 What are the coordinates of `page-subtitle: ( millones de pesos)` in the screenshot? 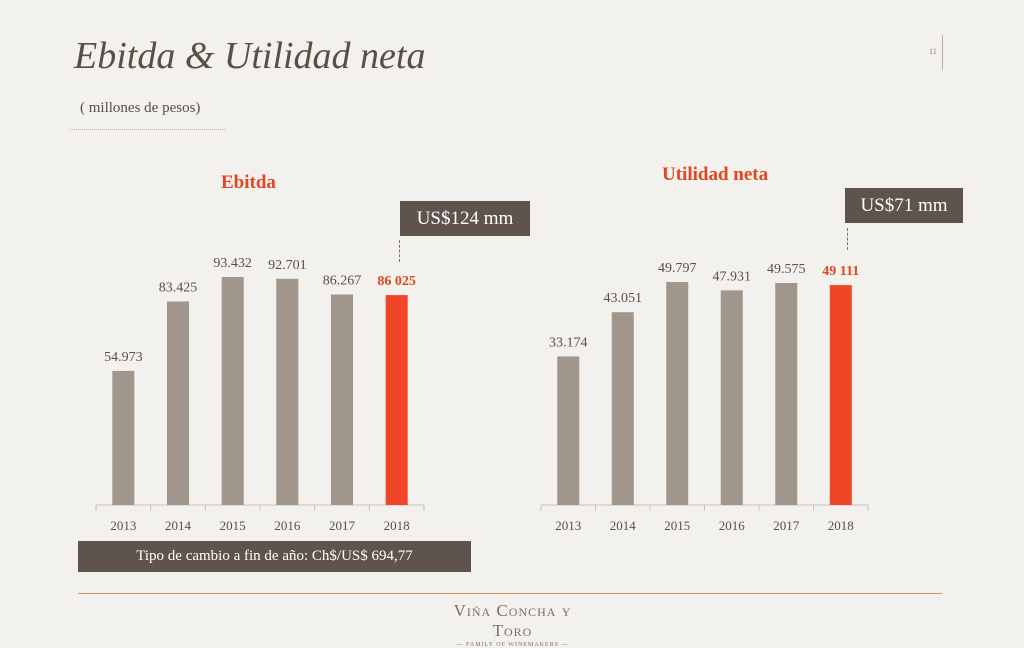 It's located at (140, 108).